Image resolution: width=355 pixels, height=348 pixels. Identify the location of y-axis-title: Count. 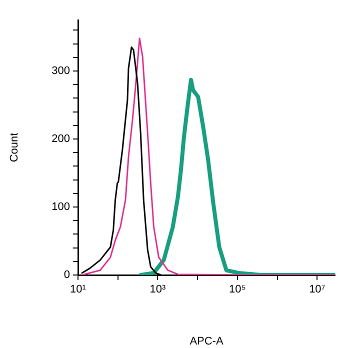
(14, 147).